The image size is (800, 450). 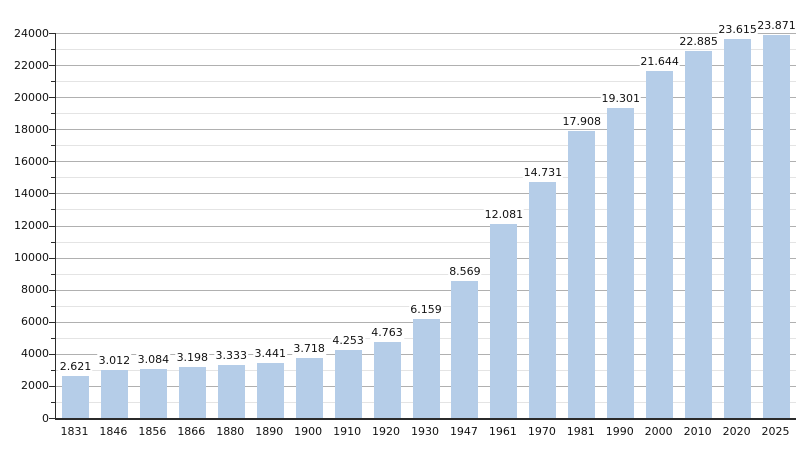 I want to click on bar-1947, so click(x=465, y=349).